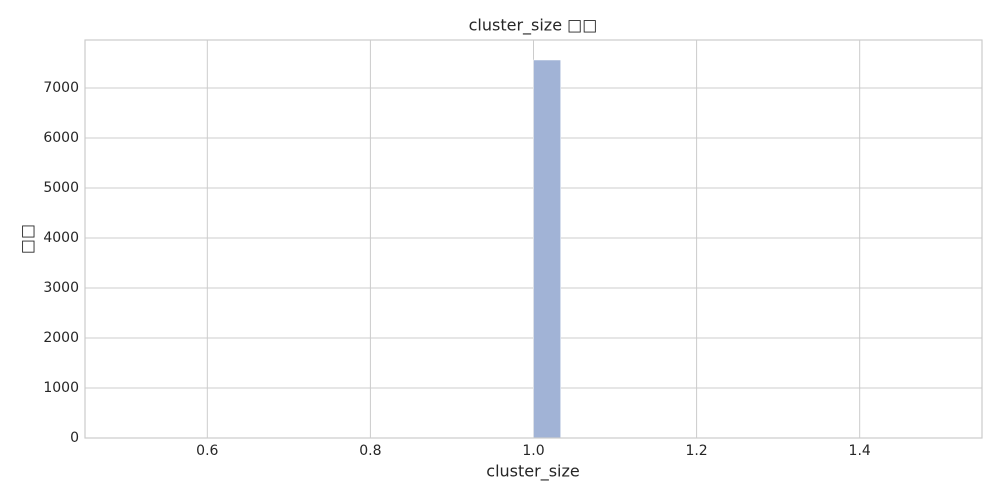 This screenshot has width=1000, height=500. What do you see at coordinates (533, 26) in the screenshot?
I see `chart-title: cluster_size □□` at bounding box center [533, 26].